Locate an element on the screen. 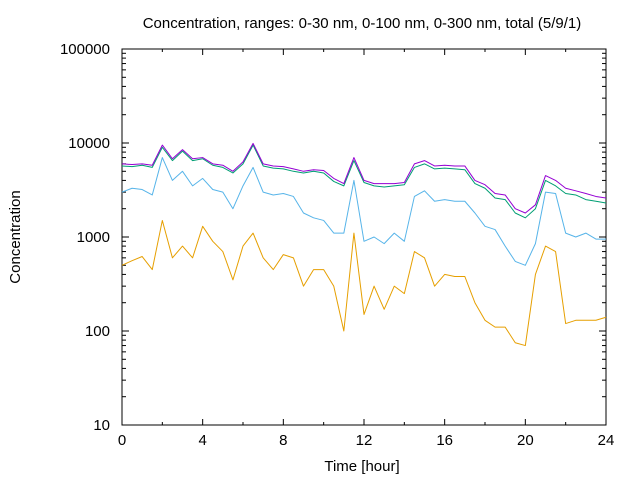 This screenshot has width=640, height=480. x-axis-label: Time [hour] is located at coordinates (361, 466).